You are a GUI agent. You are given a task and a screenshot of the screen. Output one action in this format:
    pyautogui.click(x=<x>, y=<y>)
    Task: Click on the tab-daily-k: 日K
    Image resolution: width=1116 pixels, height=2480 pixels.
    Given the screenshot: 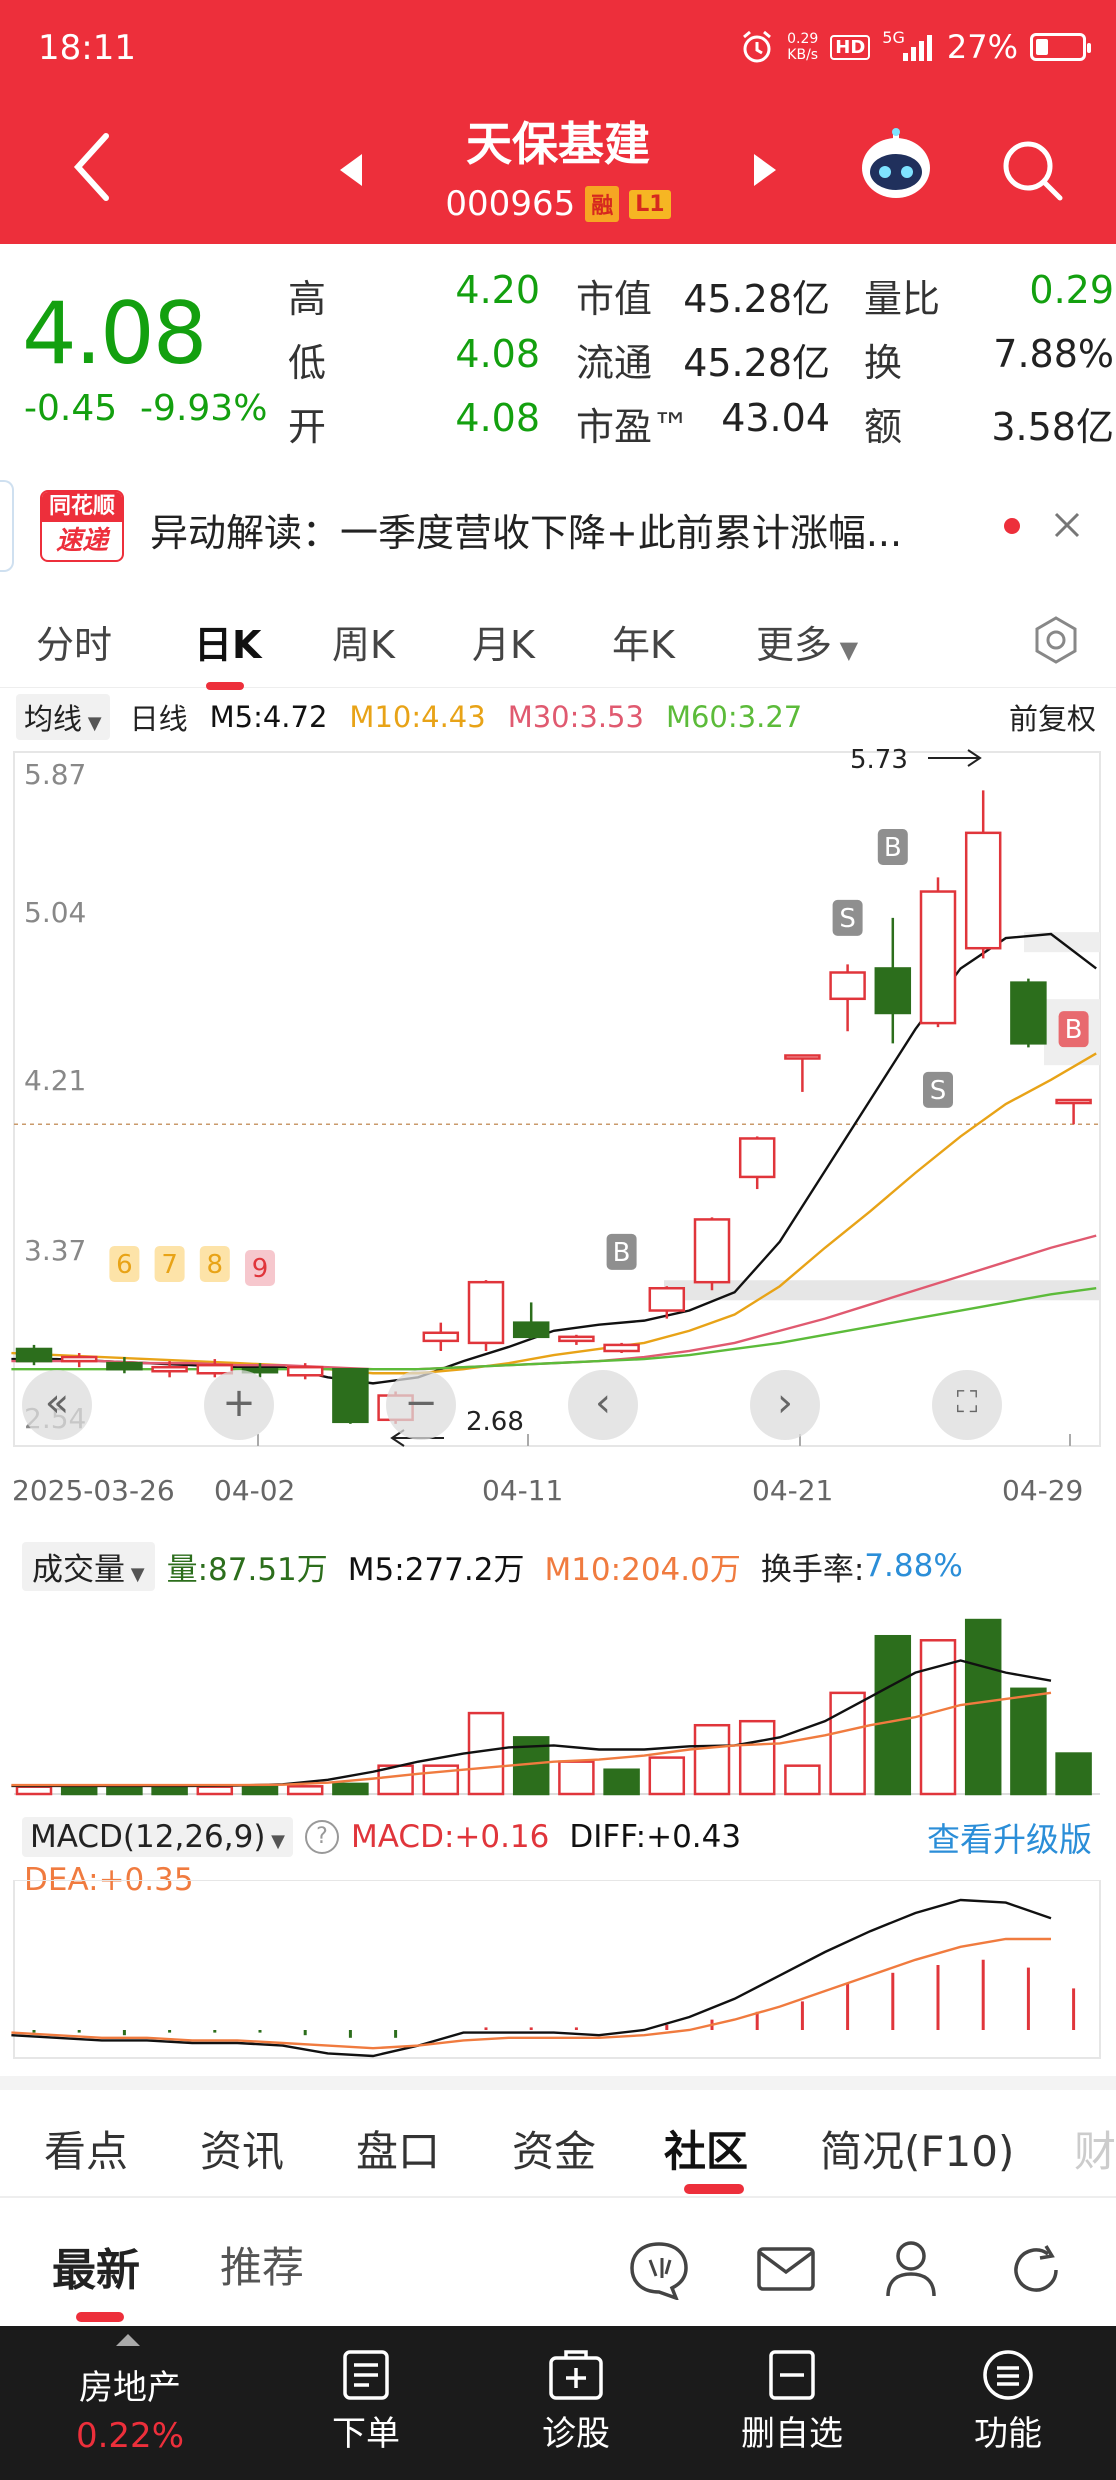 What is the action you would take?
    pyautogui.click(x=228, y=645)
    